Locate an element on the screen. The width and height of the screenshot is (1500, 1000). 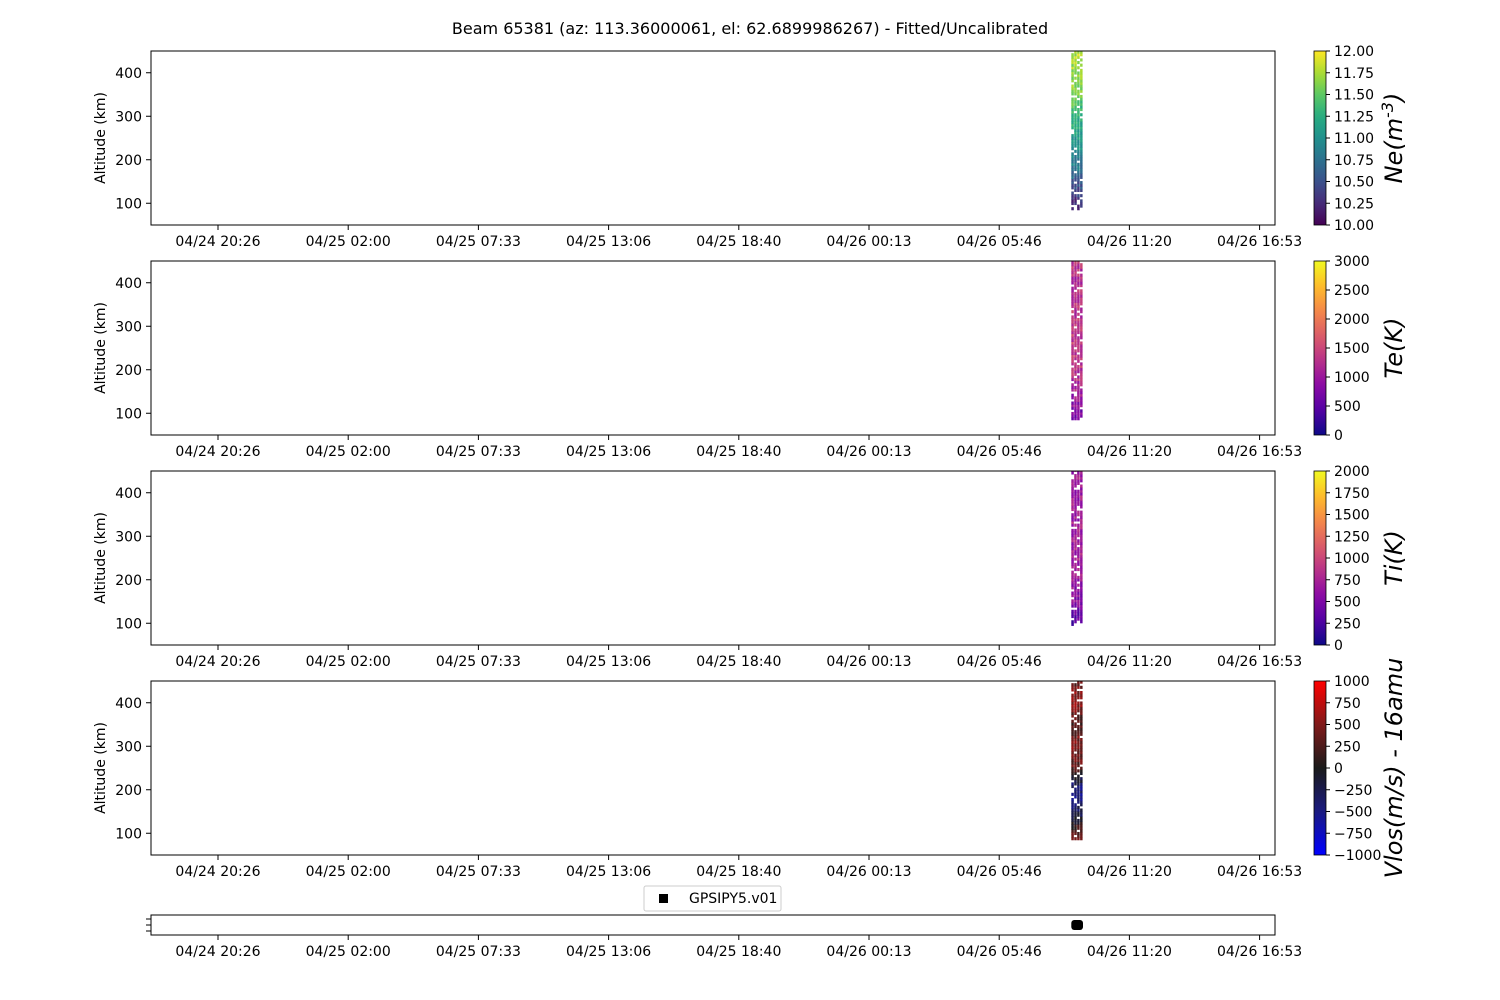
x-tick-label: 04/25 02:00 is located at coordinates (348, 872).